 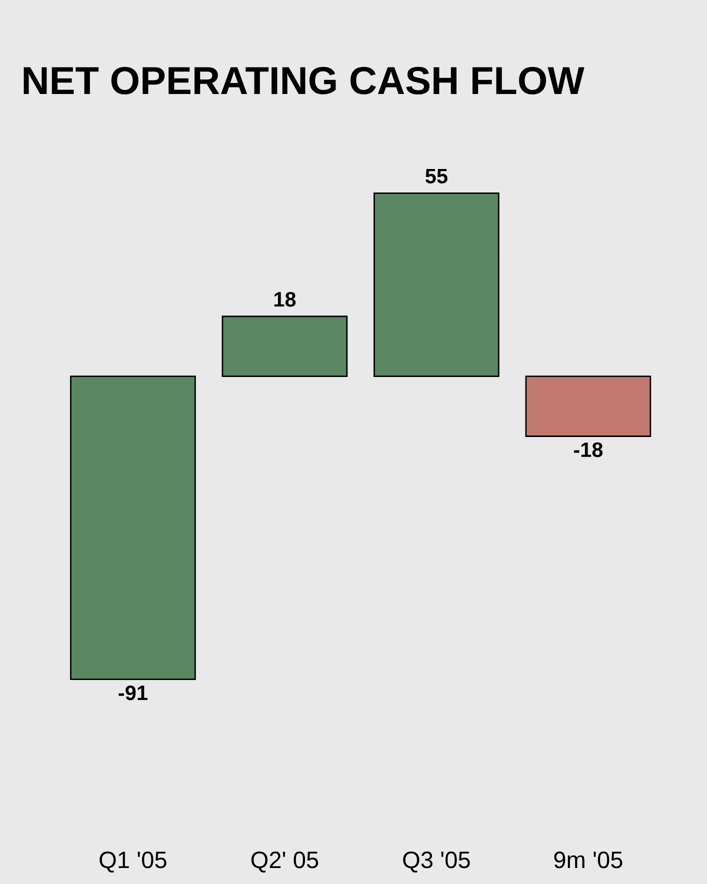 What do you see at coordinates (133, 862) in the screenshot?
I see `x-tick-label: Q1 '05` at bounding box center [133, 862].